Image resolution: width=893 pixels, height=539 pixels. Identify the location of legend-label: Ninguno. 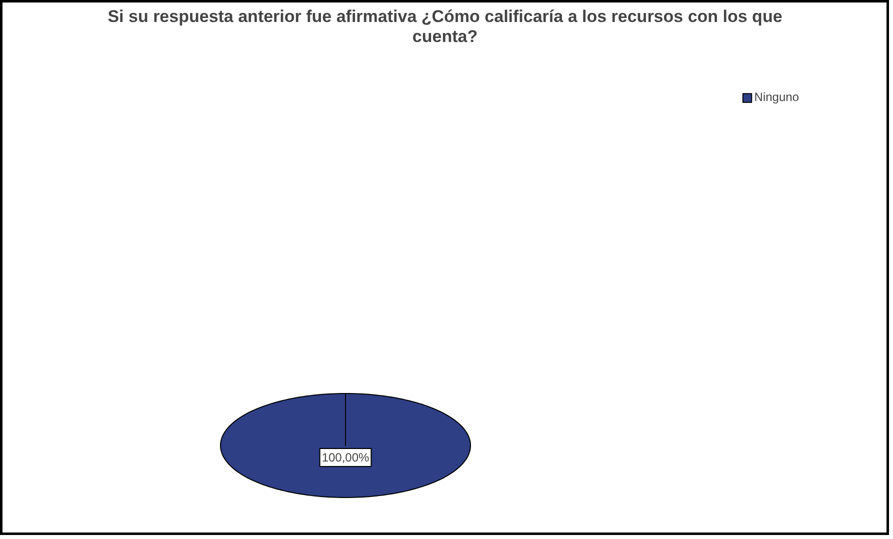
(776, 97).